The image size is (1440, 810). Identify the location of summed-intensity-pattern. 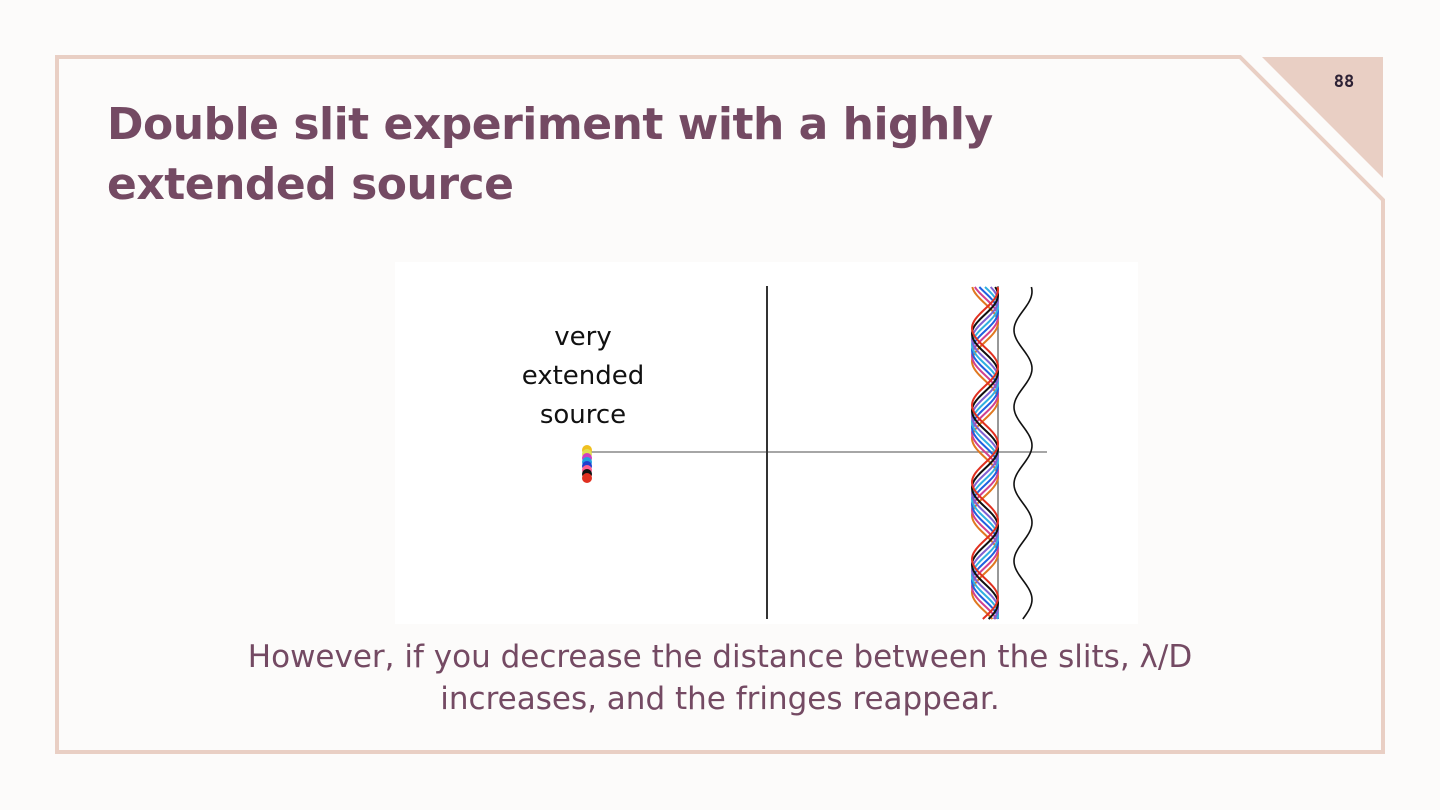
(1023, 453).